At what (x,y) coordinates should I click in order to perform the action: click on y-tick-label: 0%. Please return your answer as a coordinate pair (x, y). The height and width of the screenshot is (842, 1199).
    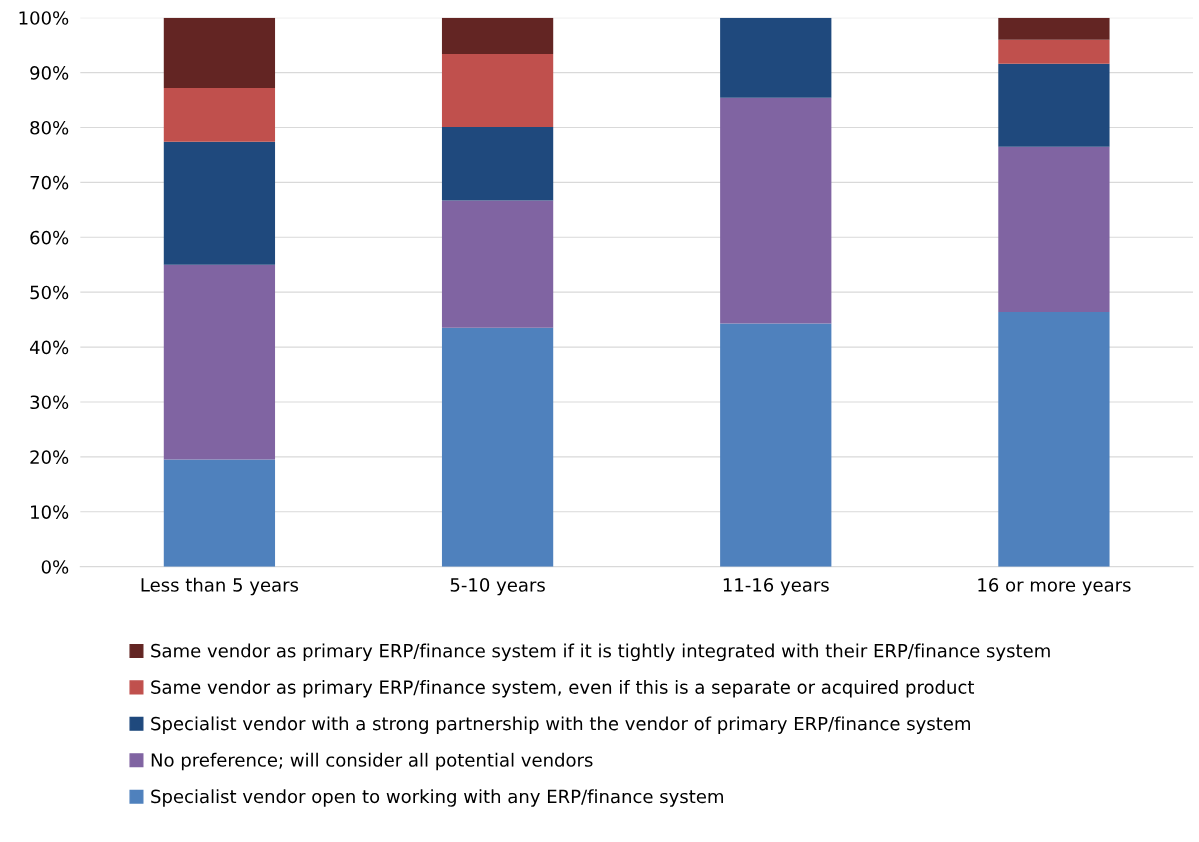
    Looking at the image, I should click on (55, 567).